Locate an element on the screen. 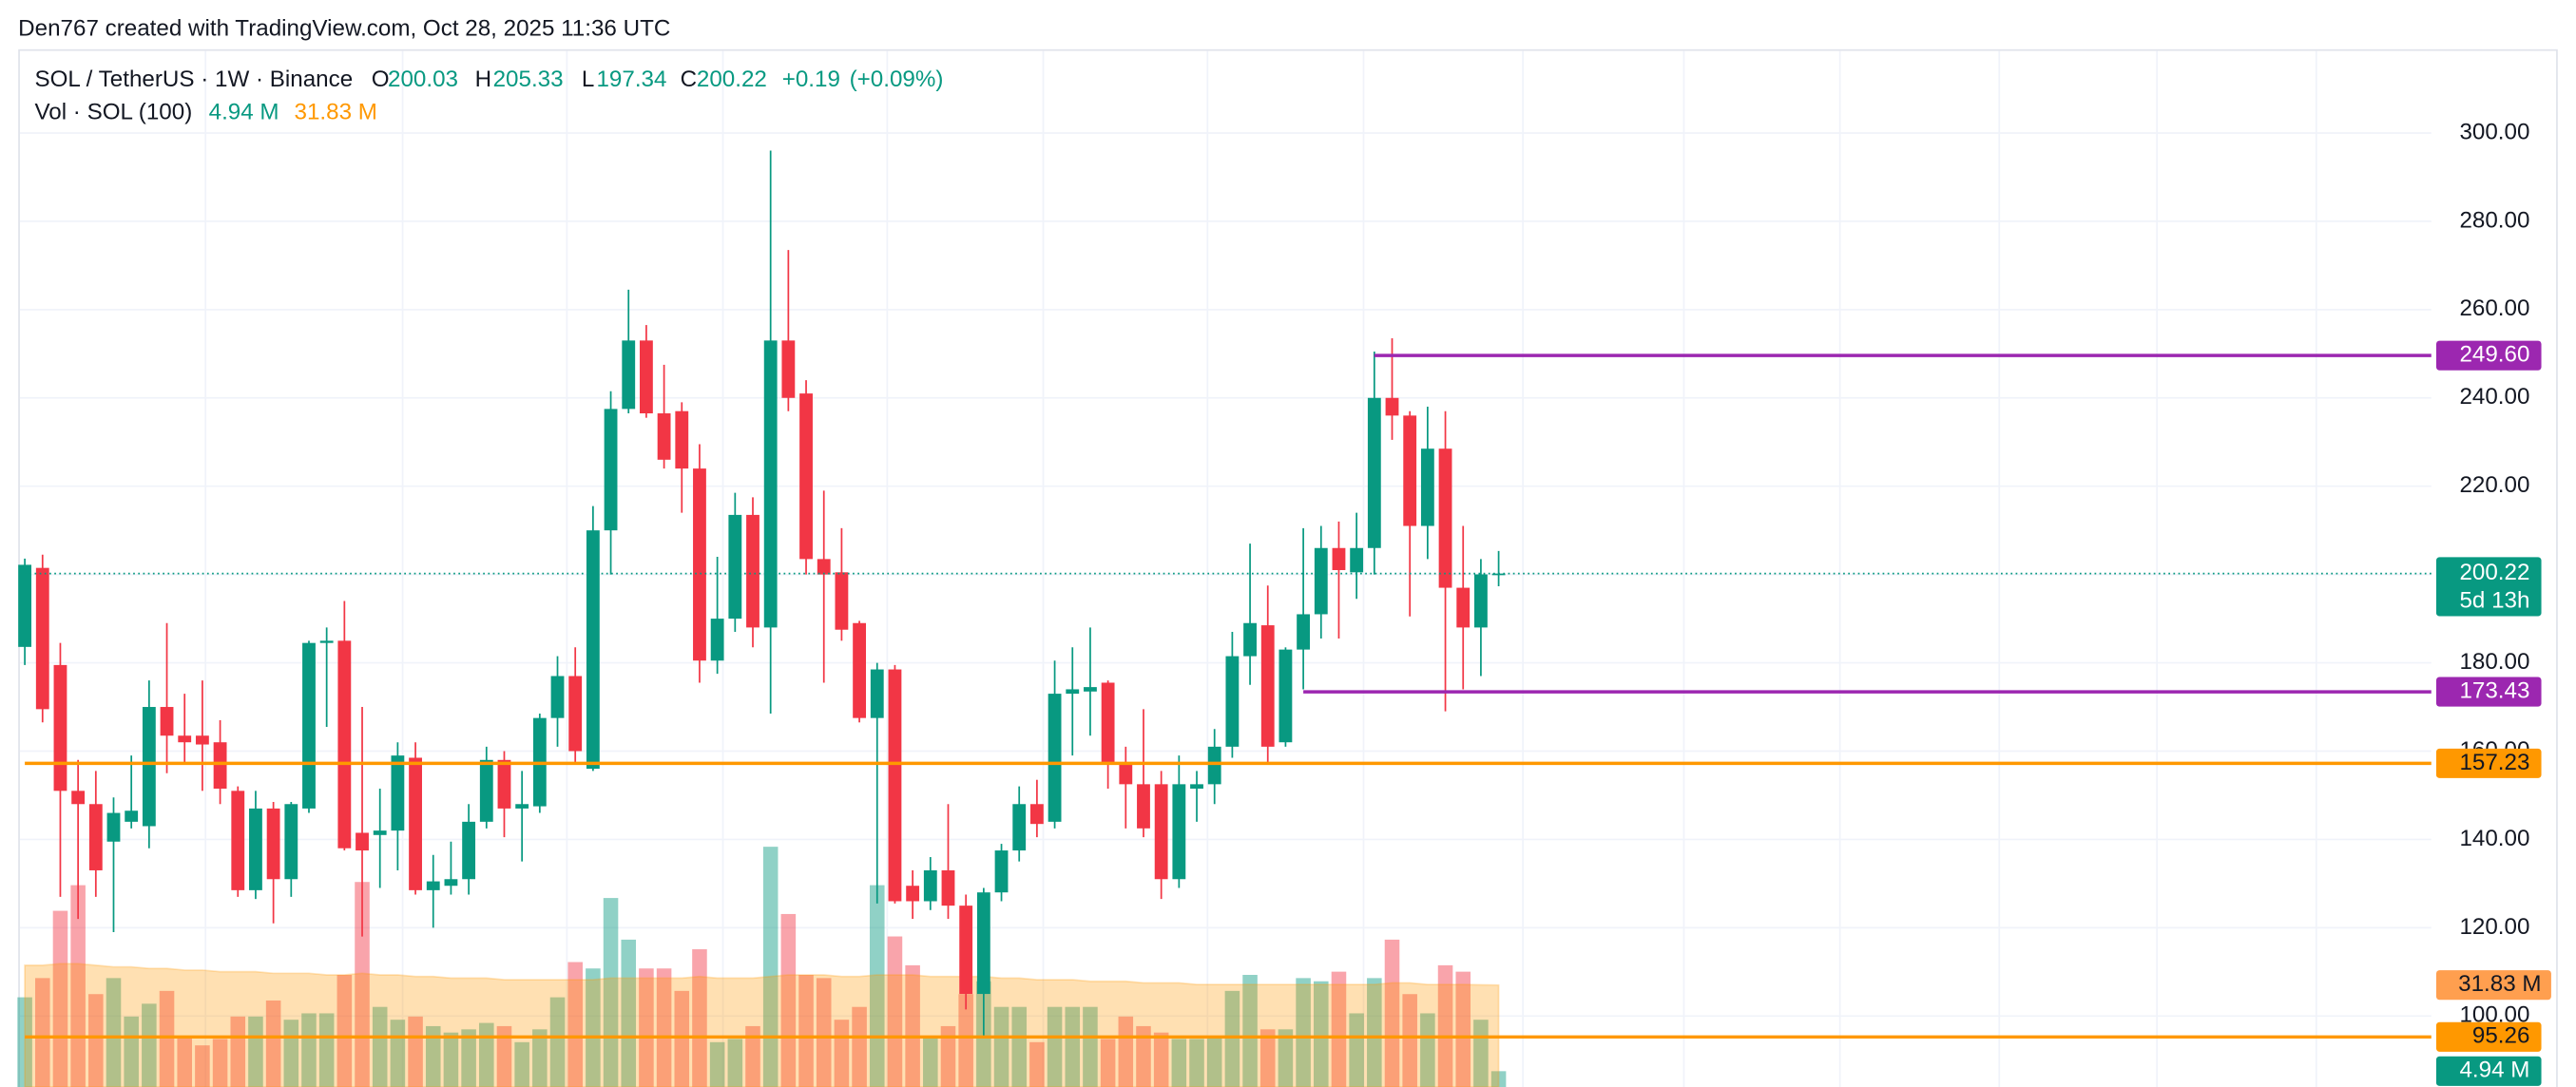 The height and width of the screenshot is (1087, 2576). legend-field-name: O is located at coordinates (381, 79).